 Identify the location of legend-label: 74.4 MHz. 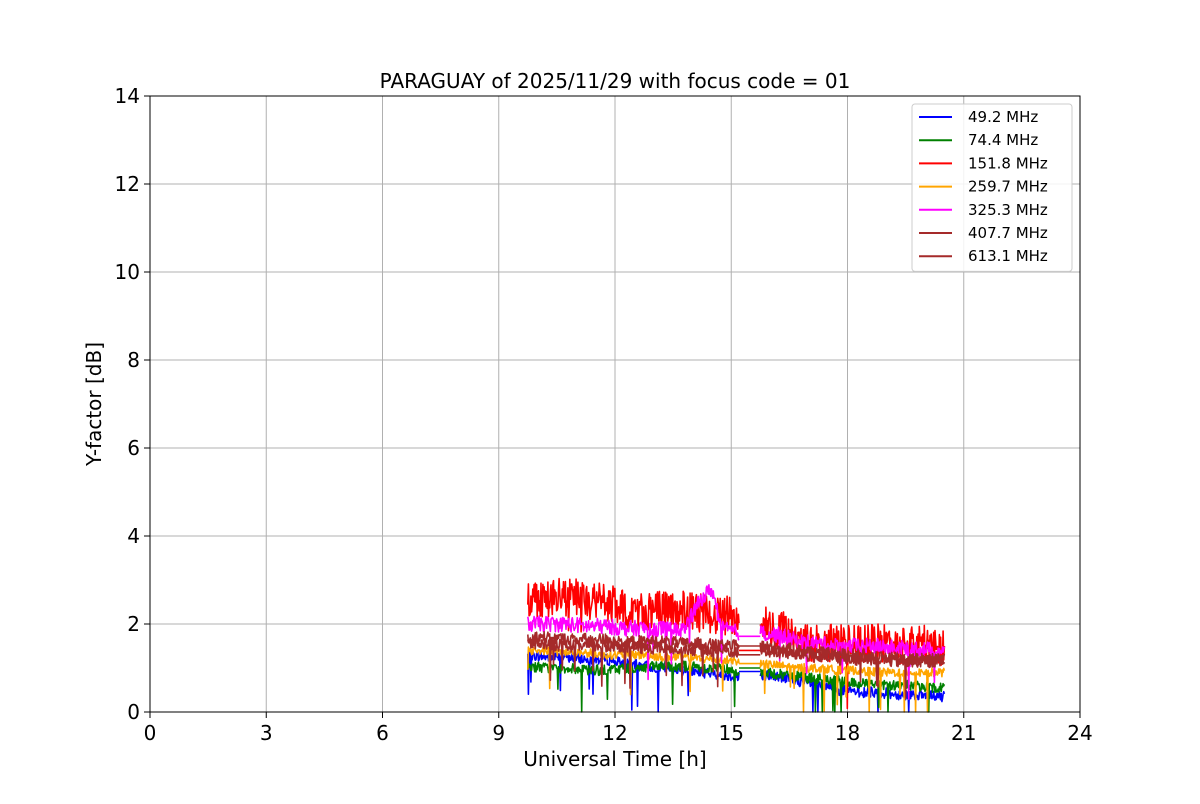
(1003, 140).